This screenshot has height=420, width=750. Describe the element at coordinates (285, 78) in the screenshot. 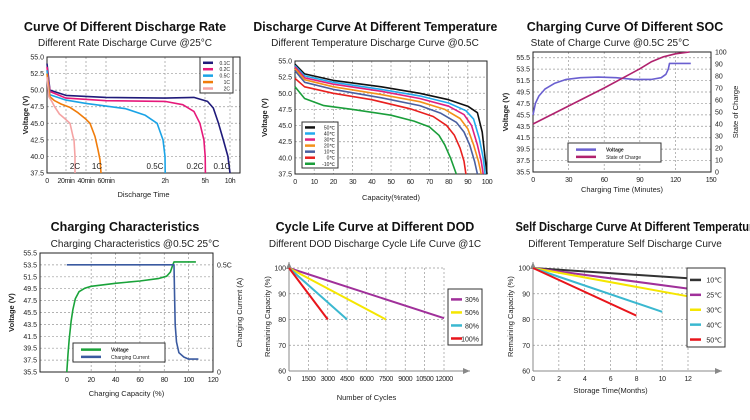

I see `y-tick-label: 52.5` at that location.